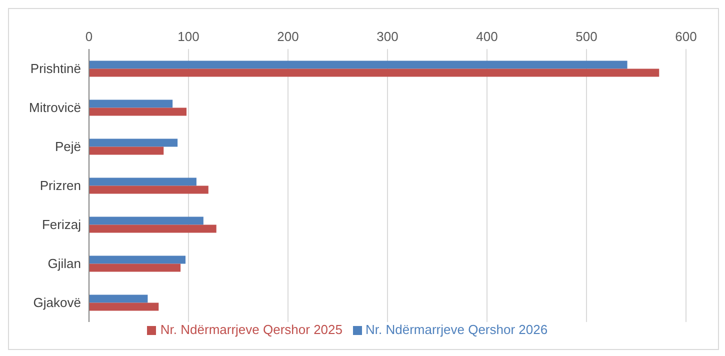 This screenshot has width=725, height=356. I want to click on legend-label: Nr. Ndërmarrjeve Qershor 2025, so click(251, 329).